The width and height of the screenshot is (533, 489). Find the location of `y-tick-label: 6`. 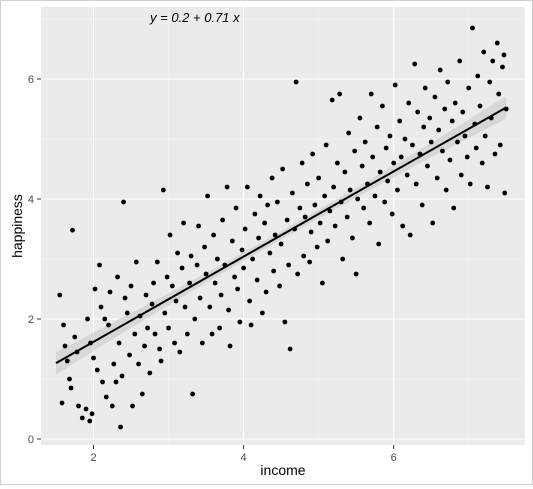

y-tick-label: 6 is located at coordinates (31, 80).